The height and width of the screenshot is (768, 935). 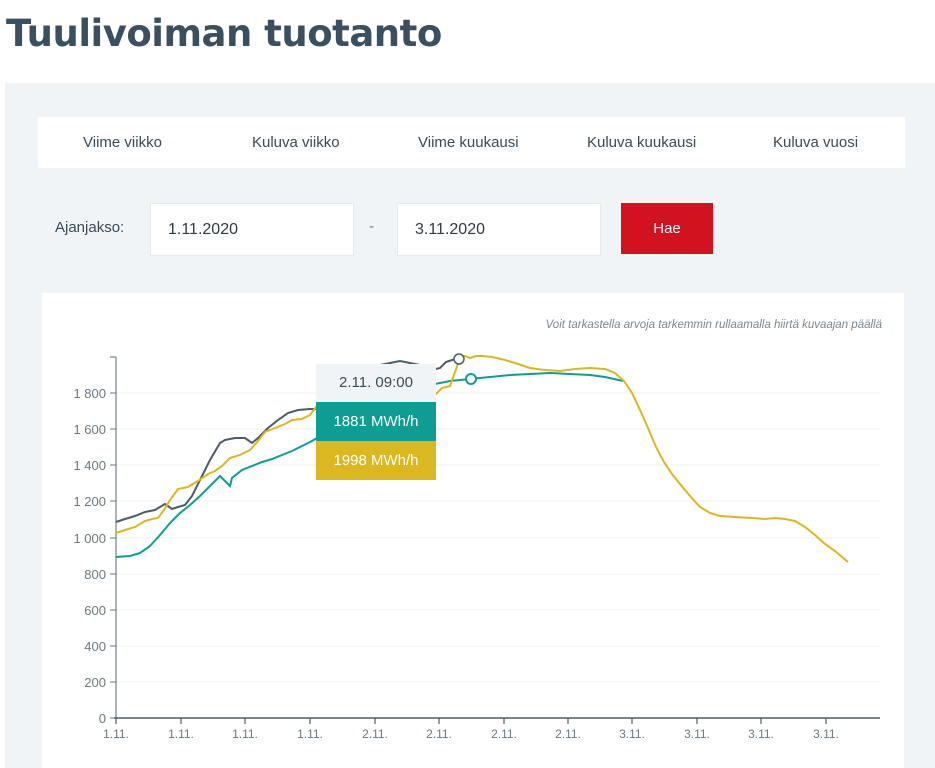 What do you see at coordinates (471, 379) in the screenshot?
I see `hover-marker-teal` at bounding box center [471, 379].